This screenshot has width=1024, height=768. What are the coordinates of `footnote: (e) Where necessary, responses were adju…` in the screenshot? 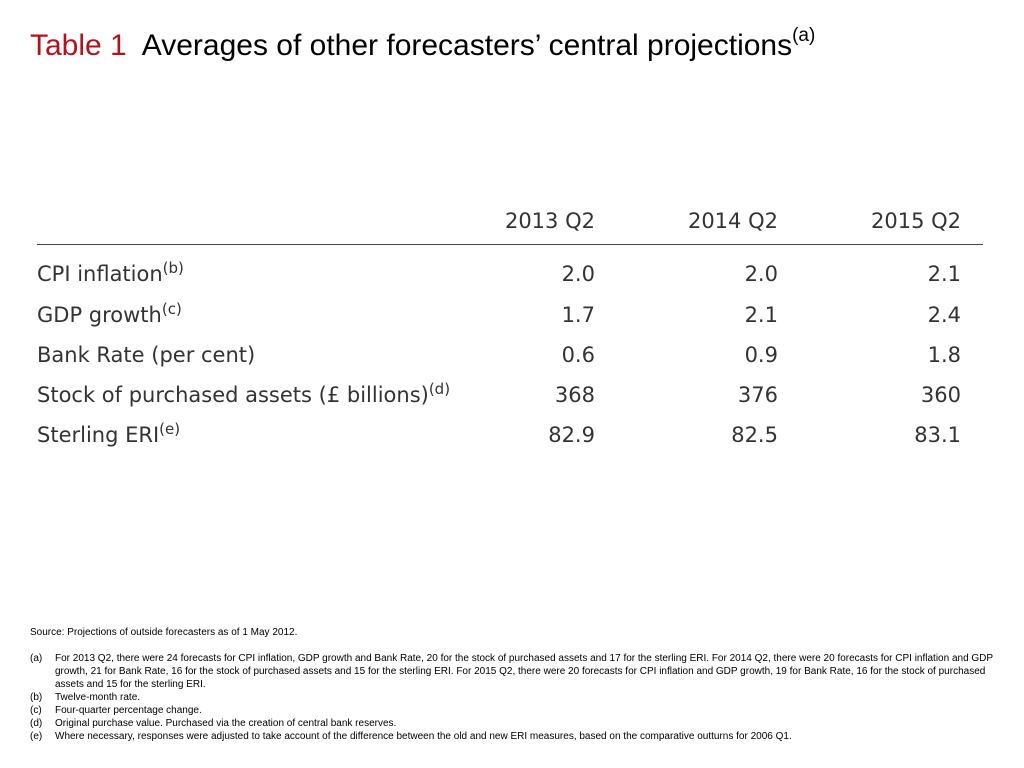 It's located at (515, 736).